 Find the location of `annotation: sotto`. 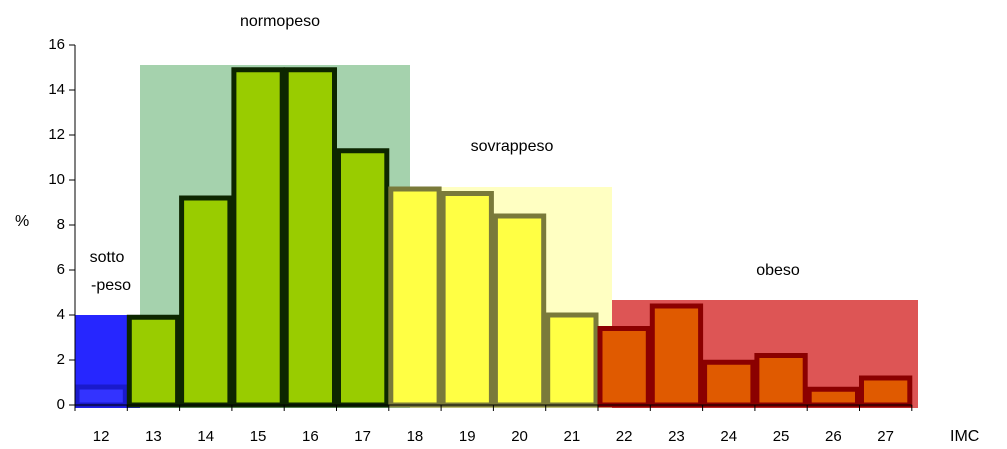

annotation: sotto is located at coordinates (107, 257).